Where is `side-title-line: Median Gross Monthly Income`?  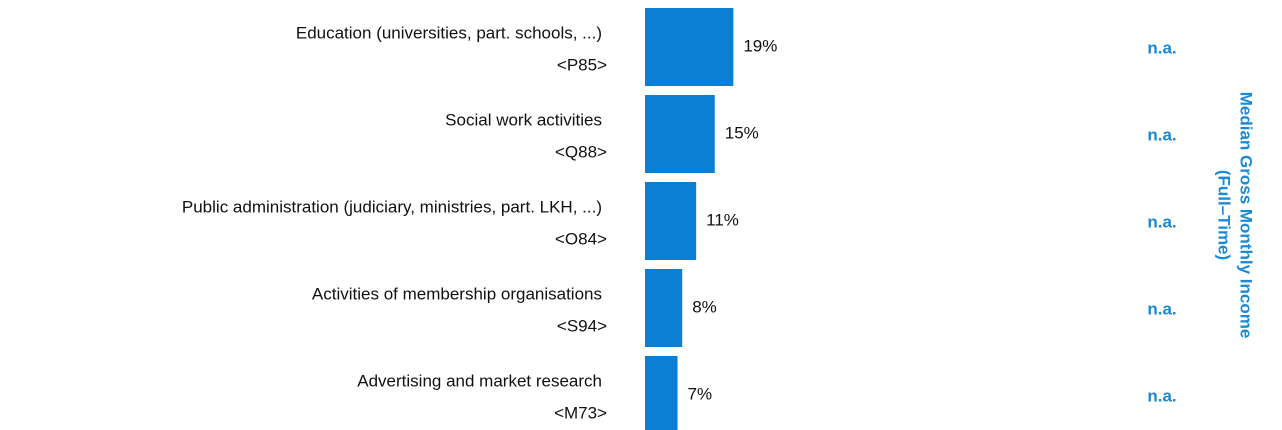 side-title-line: Median Gross Monthly Income is located at coordinates (1246, 215).